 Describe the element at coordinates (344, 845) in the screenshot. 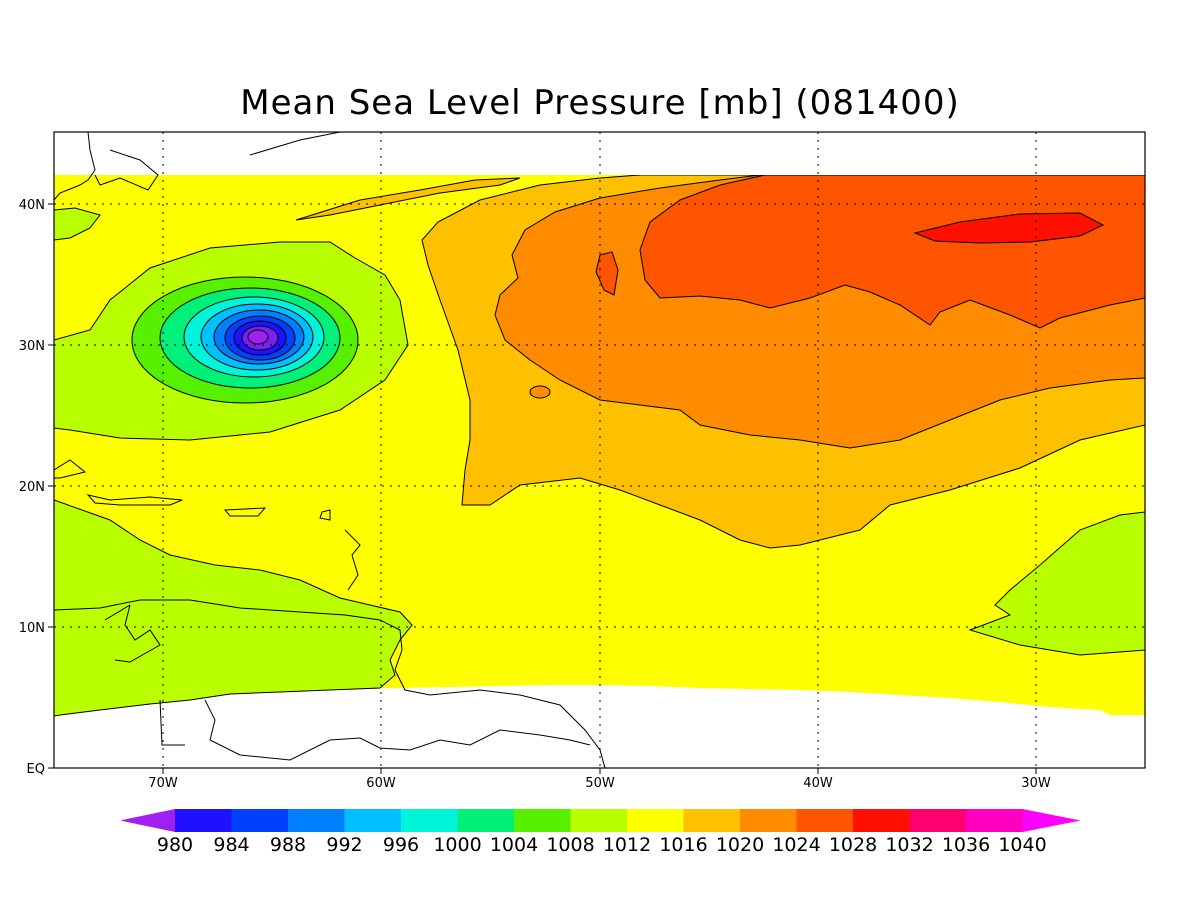

I see `colorbar-label: 992` at that location.